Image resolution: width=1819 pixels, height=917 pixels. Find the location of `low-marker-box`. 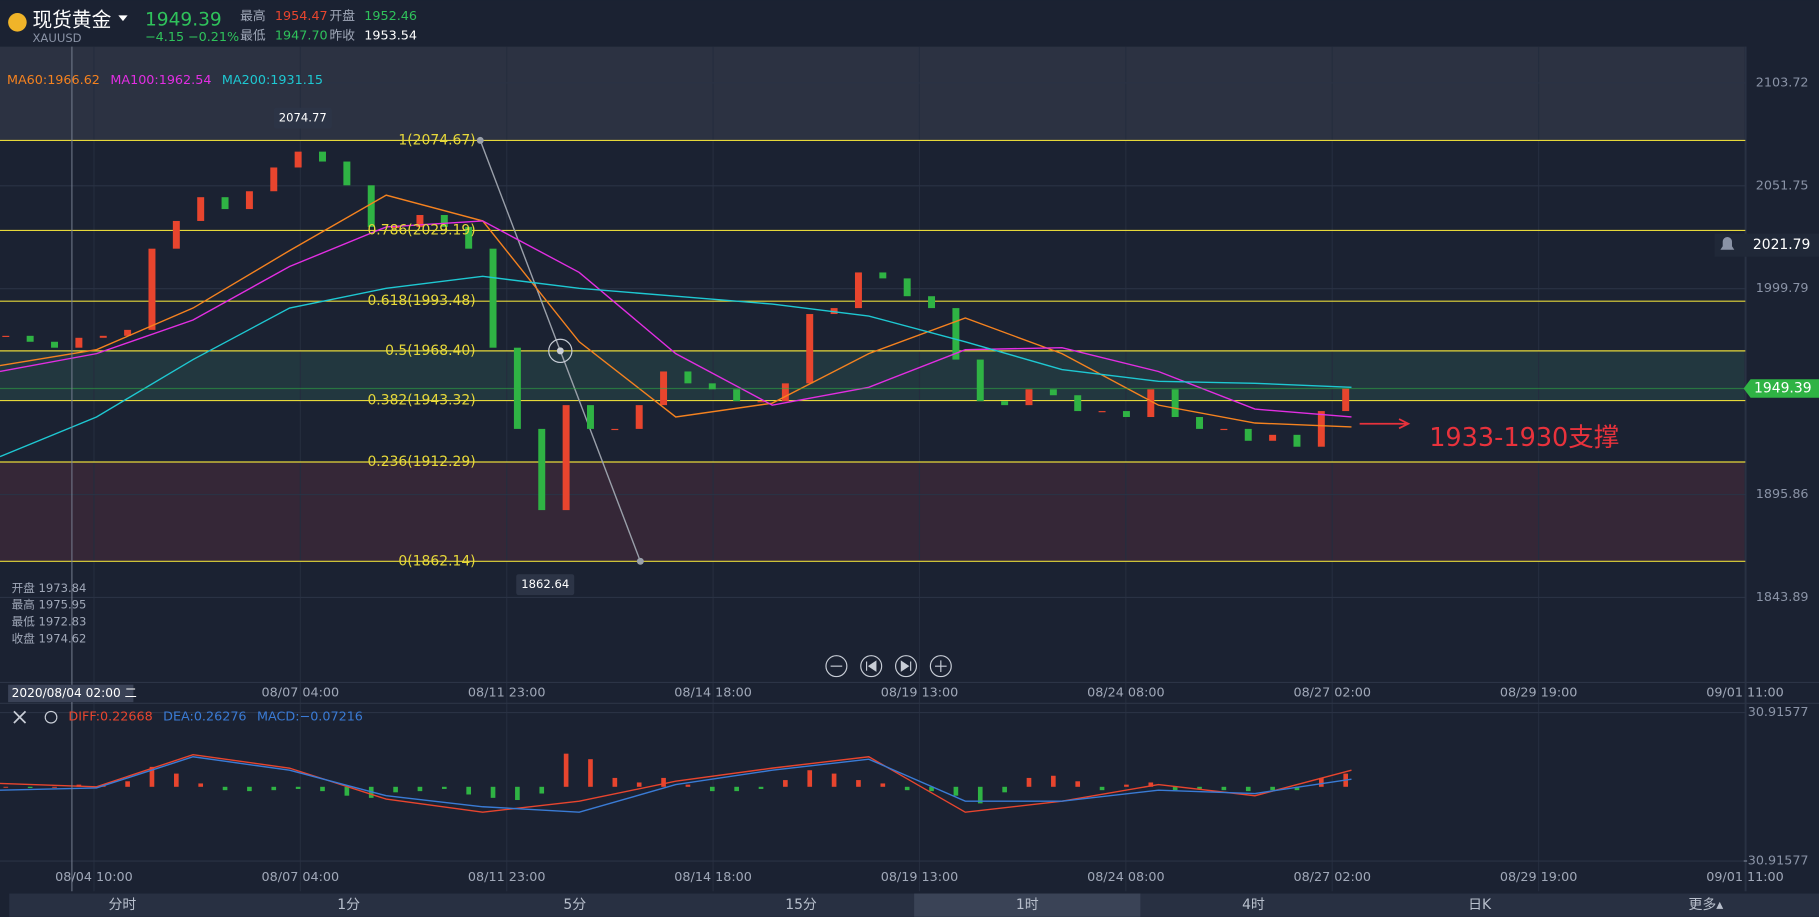

low-marker-box is located at coordinates (545, 585).